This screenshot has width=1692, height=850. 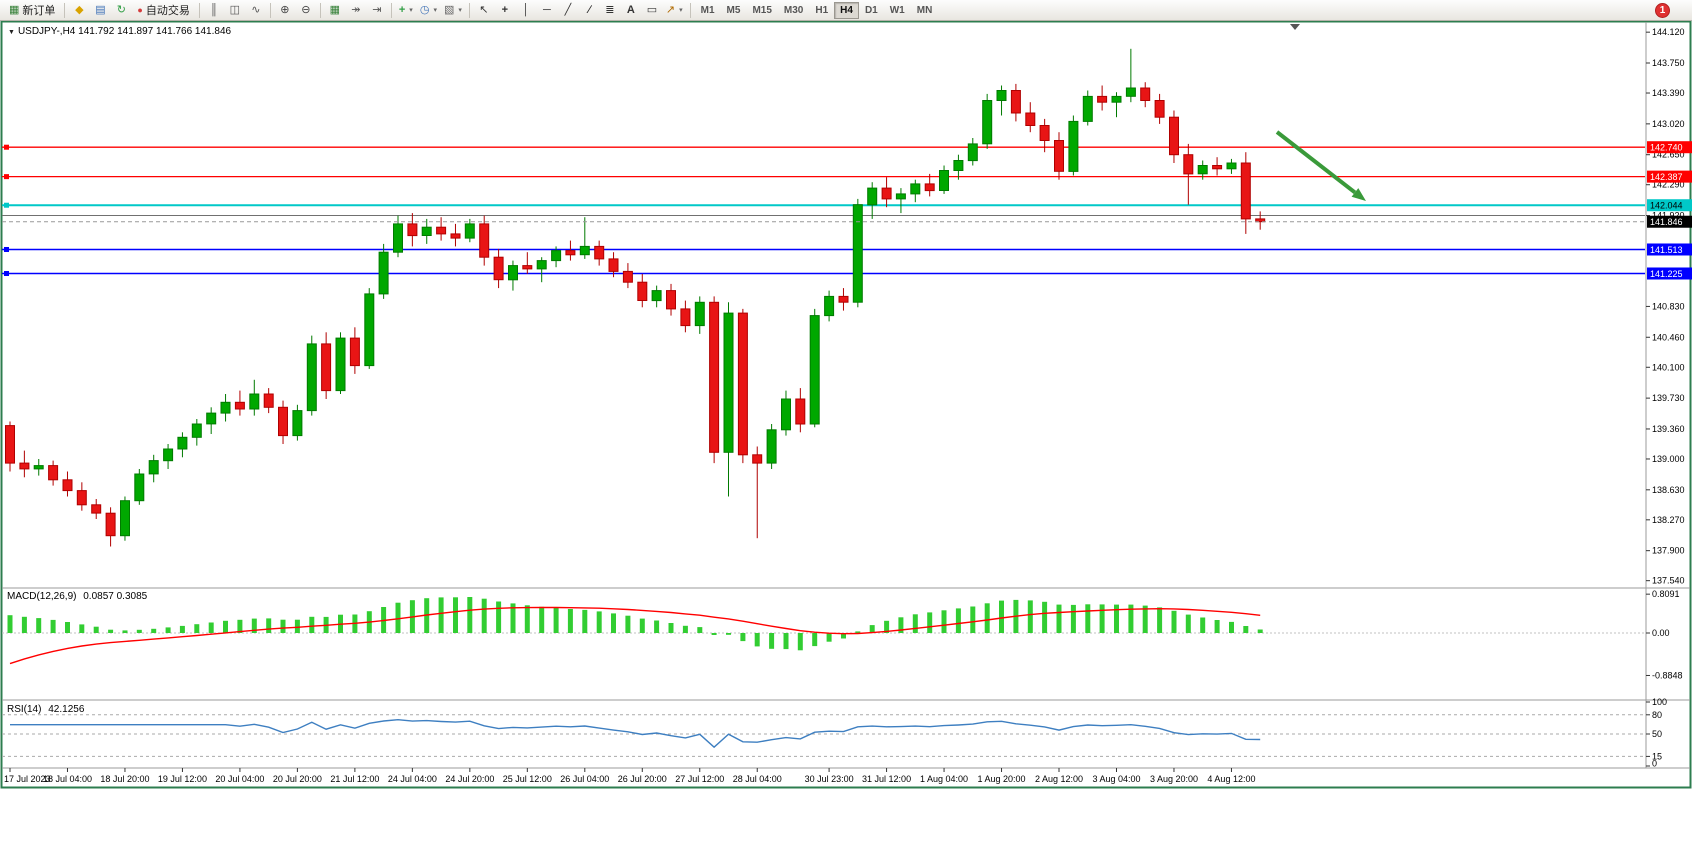 What do you see at coordinates (406, 10) in the screenshot?
I see `indicators-button: + ▾` at bounding box center [406, 10].